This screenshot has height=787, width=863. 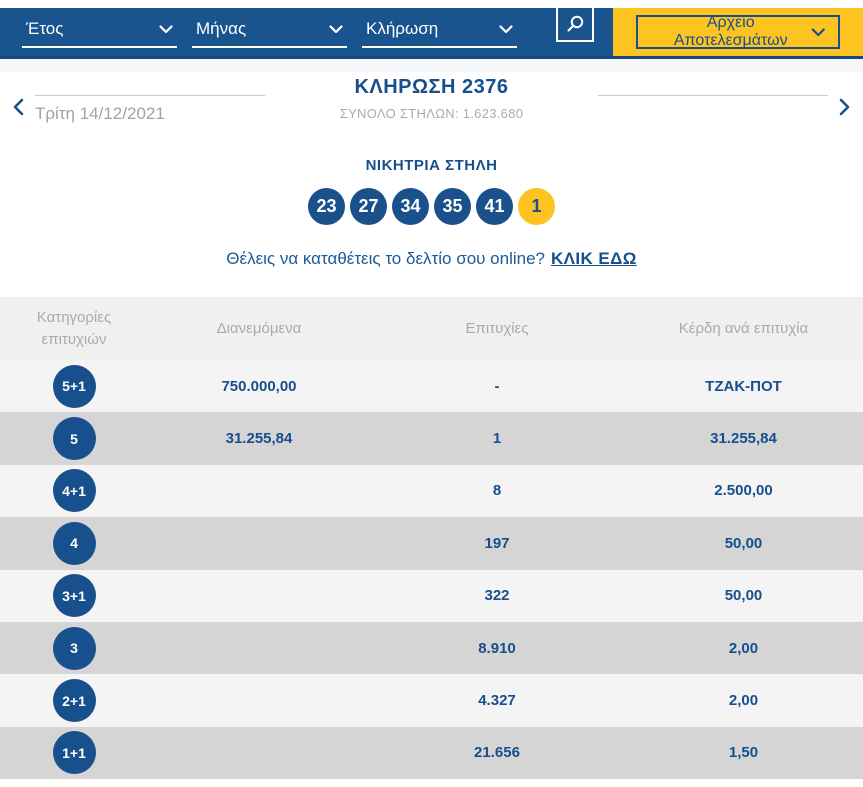 What do you see at coordinates (368, 206) in the screenshot?
I see `winning-number-ball: 27` at bounding box center [368, 206].